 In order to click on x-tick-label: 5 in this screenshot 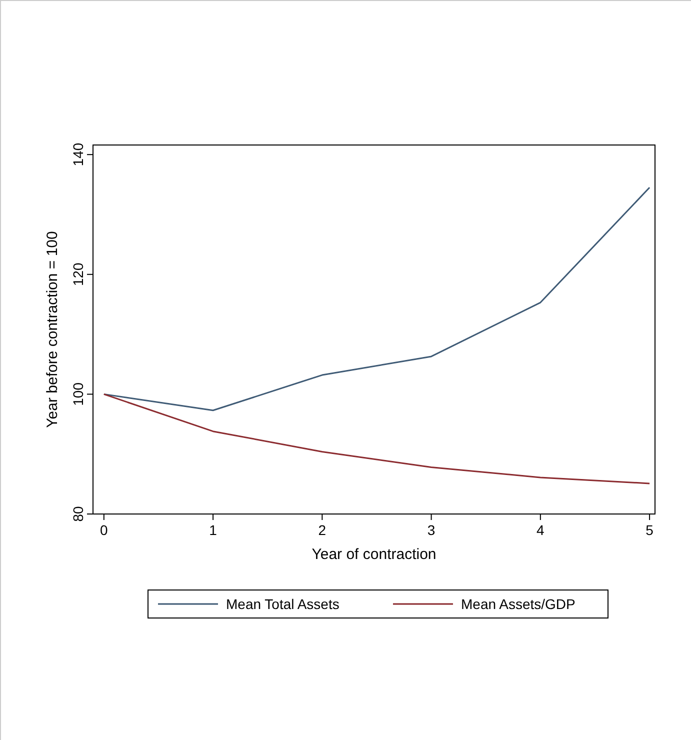, I will do `click(650, 530)`.